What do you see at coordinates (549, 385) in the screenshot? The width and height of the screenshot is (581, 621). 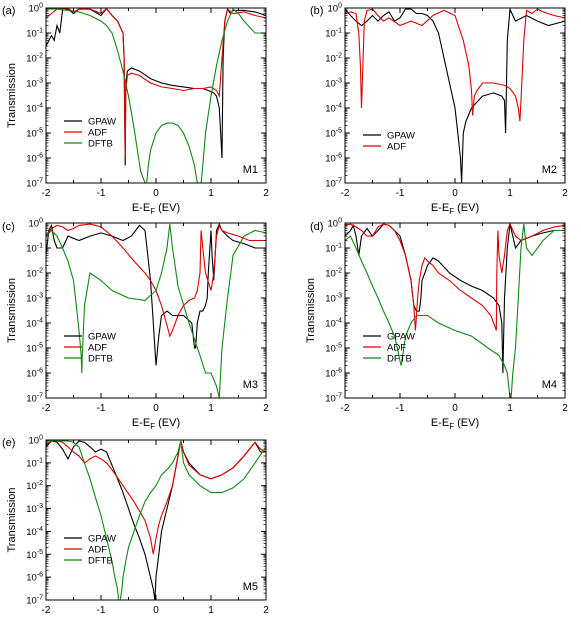 I see `molecule-label: M4` at bounding box center [549, 385].